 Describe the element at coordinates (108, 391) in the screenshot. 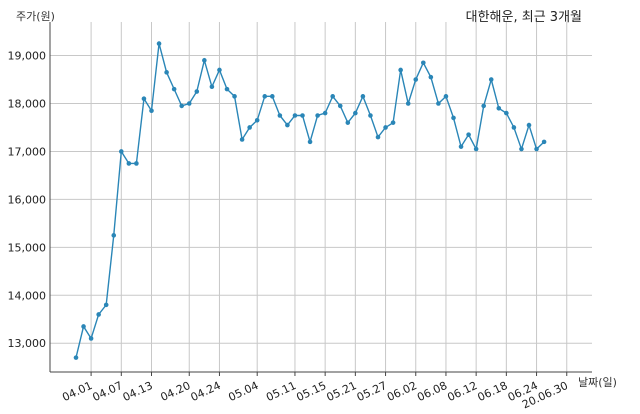

I see `x-tick-label: 04.07` at that location.